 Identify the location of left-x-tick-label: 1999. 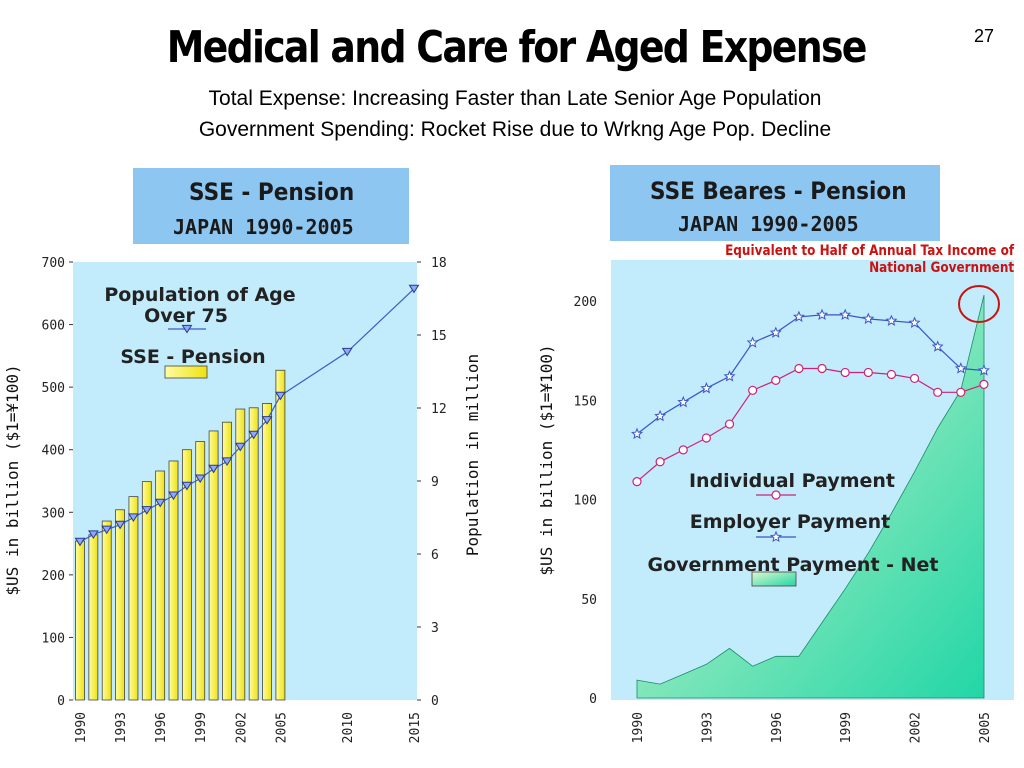
(201, 727).